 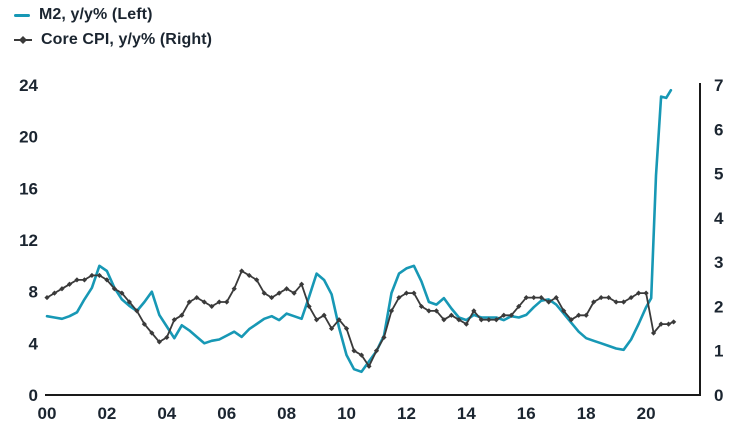 What do you see at coordinates (33, 395) in the screenshot?
I see `left-axis-tick-label: 0` at bounding box center [33, 395].